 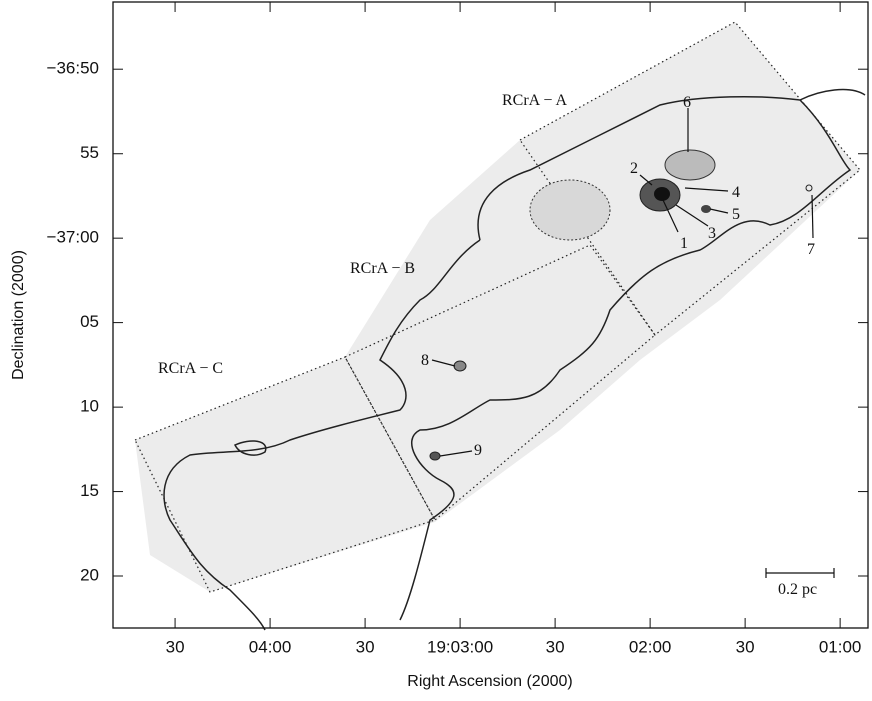 What do you see at coordinates (250, 448) in the screenshot?
I see `contour` at bounding box center [250, 448].